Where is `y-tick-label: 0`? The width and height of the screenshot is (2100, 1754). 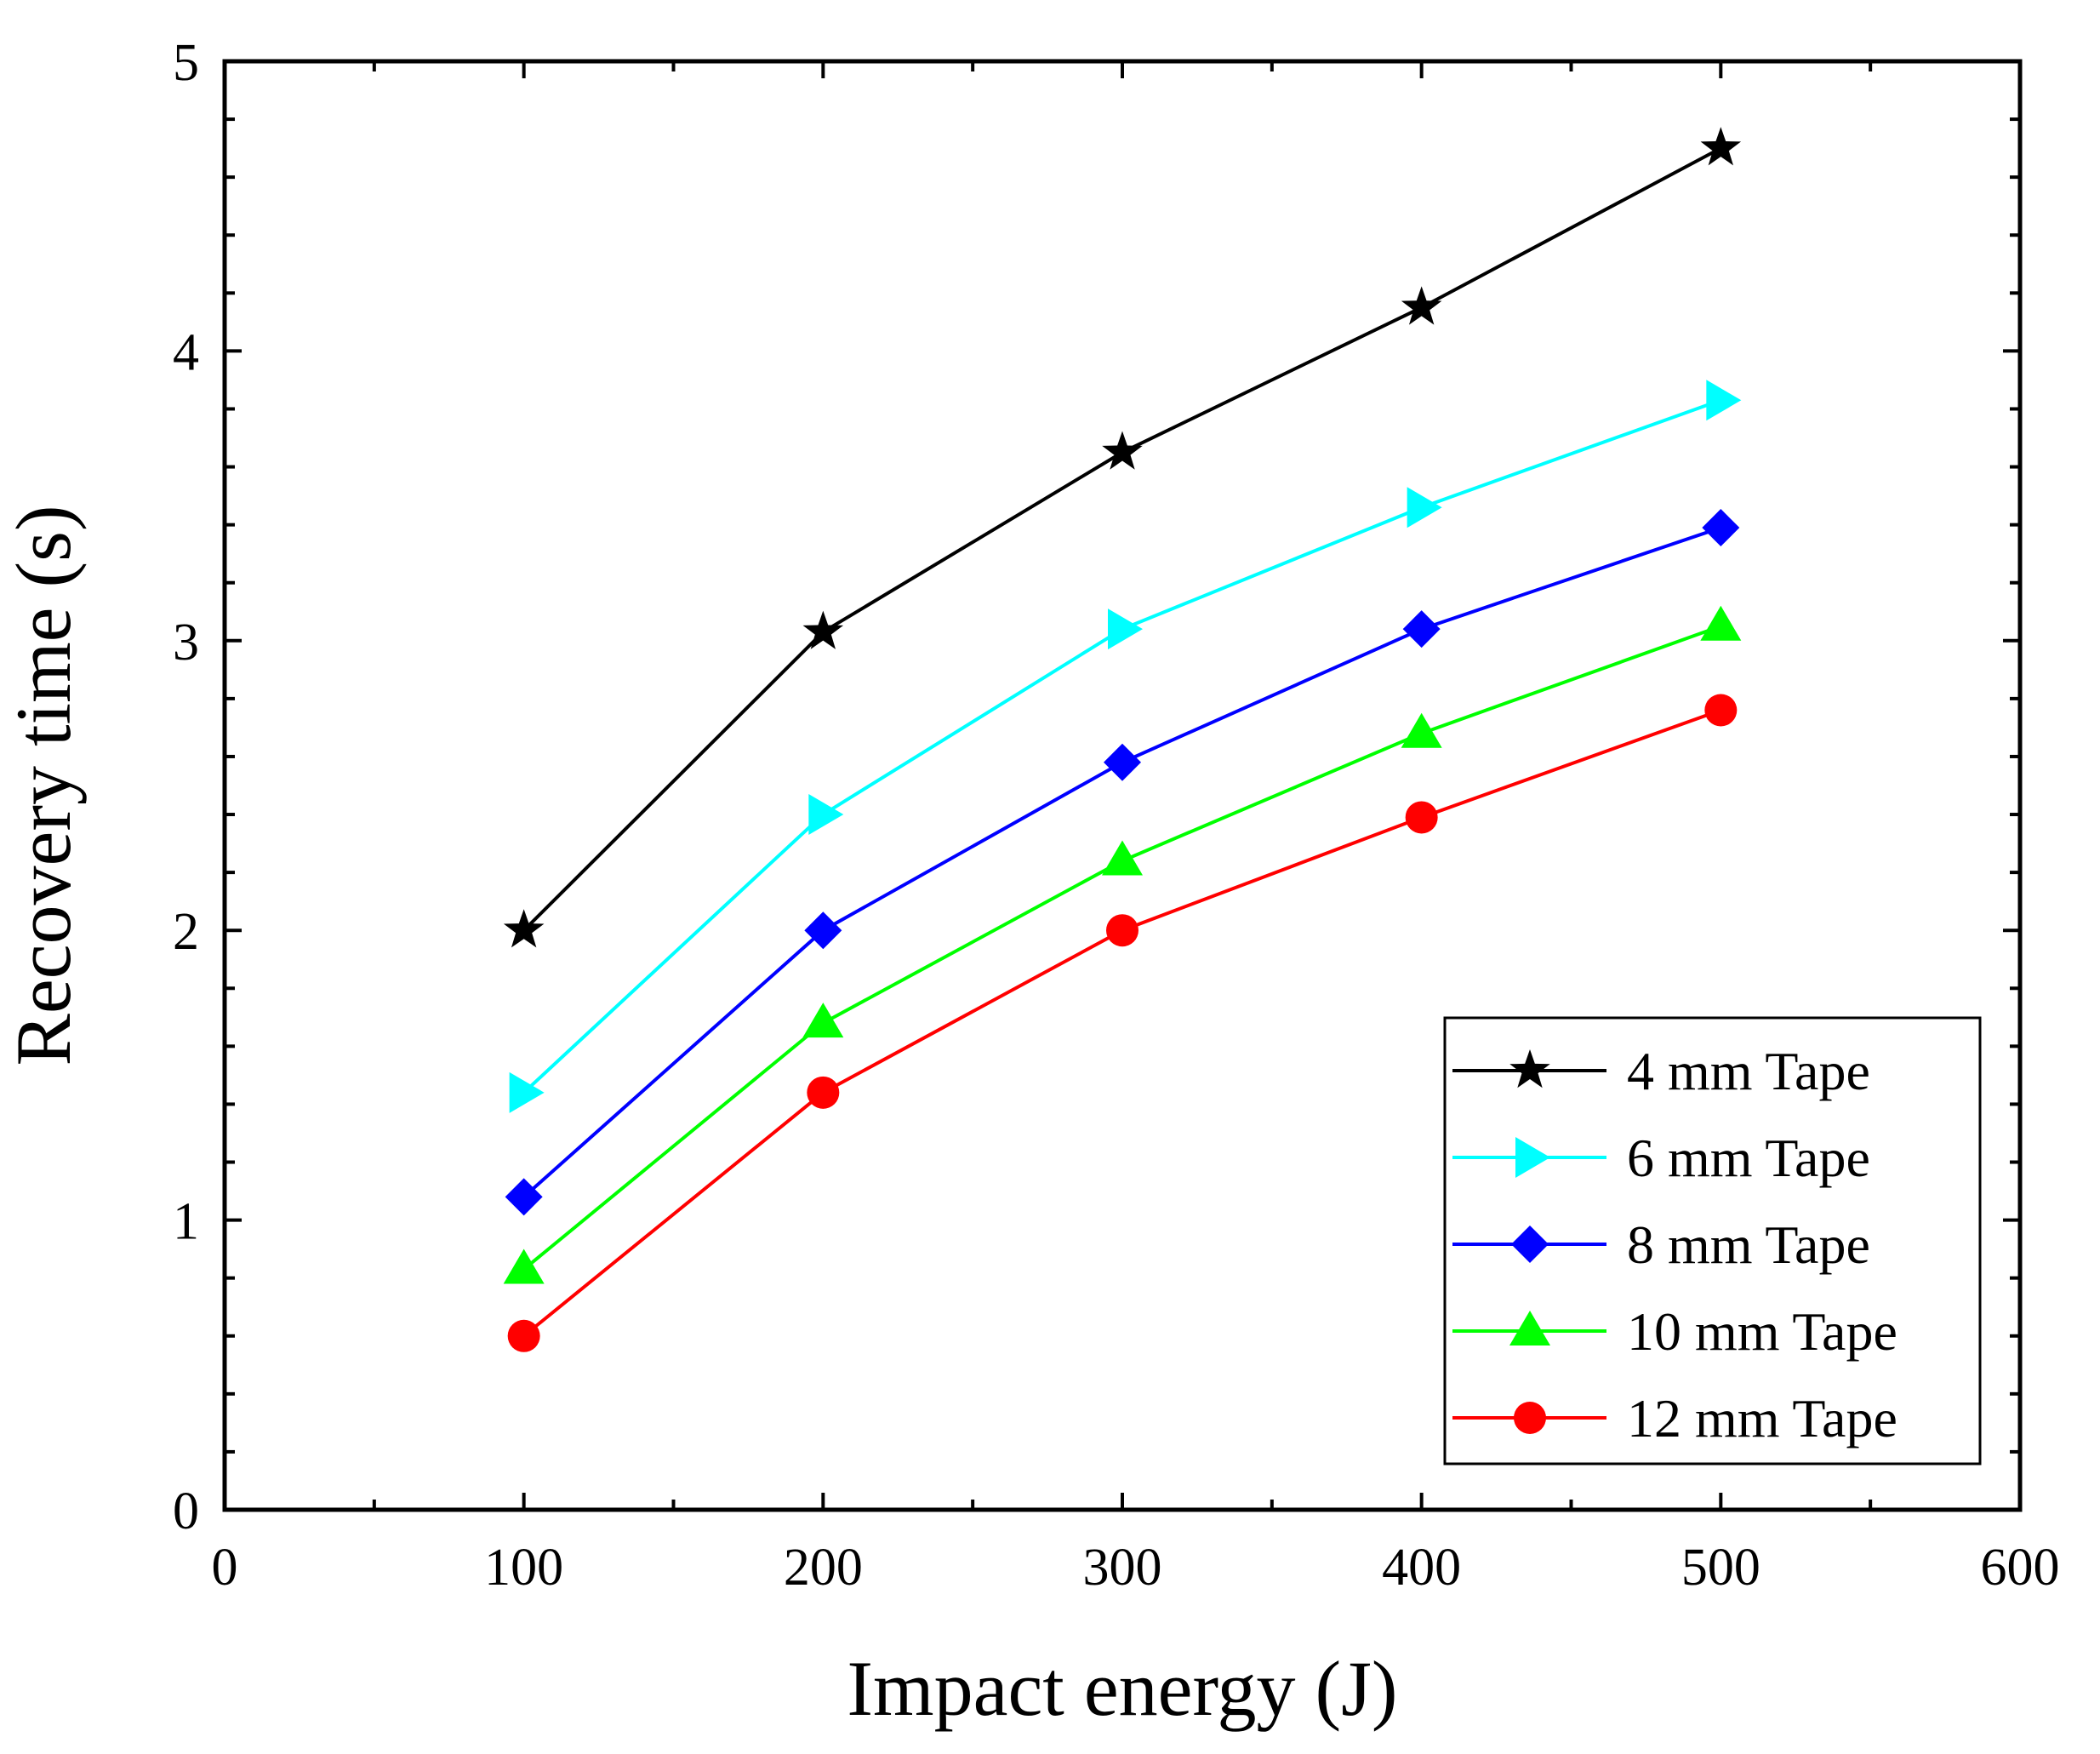 y-tick-label: 0 is located at coordinates (186, 1511).